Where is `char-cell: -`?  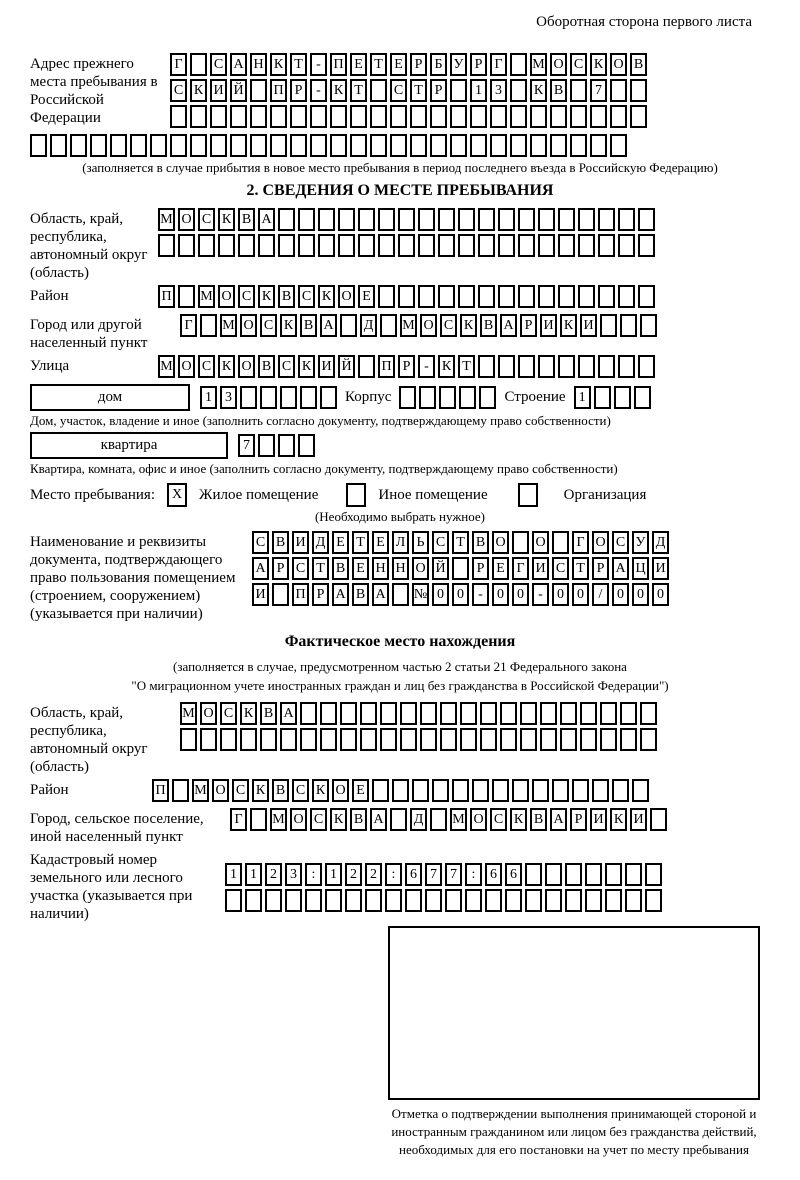
char-cell: - is located at coordinates (318, 90).